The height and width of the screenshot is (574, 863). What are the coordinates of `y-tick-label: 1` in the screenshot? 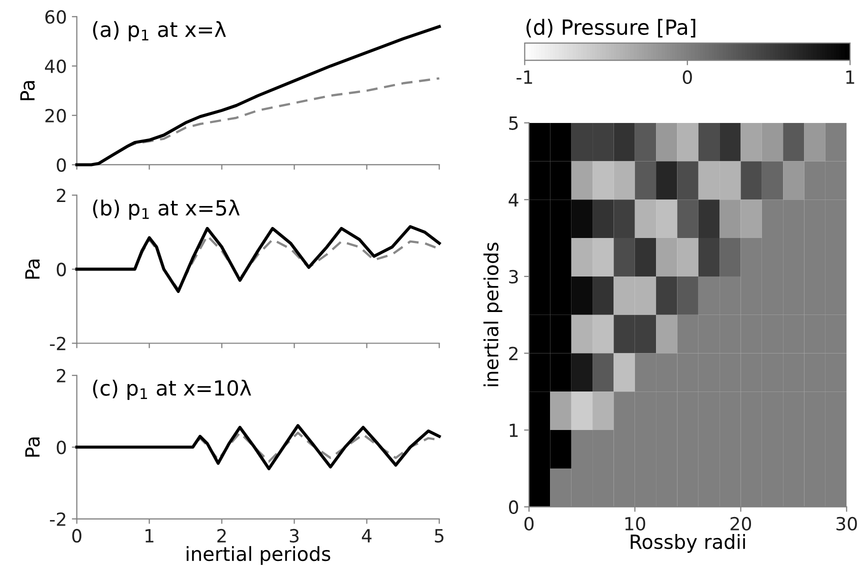 It's located at (514, 430).